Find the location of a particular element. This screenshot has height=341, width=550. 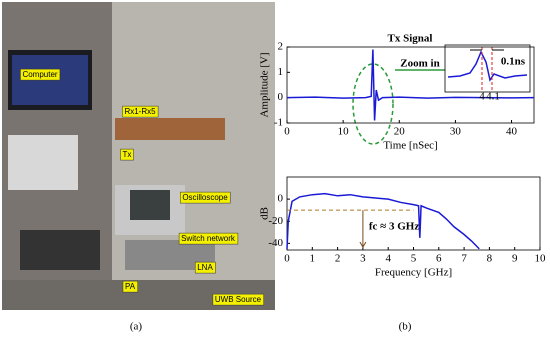

photo-label: Switch network is located at coordinates (208, 238).